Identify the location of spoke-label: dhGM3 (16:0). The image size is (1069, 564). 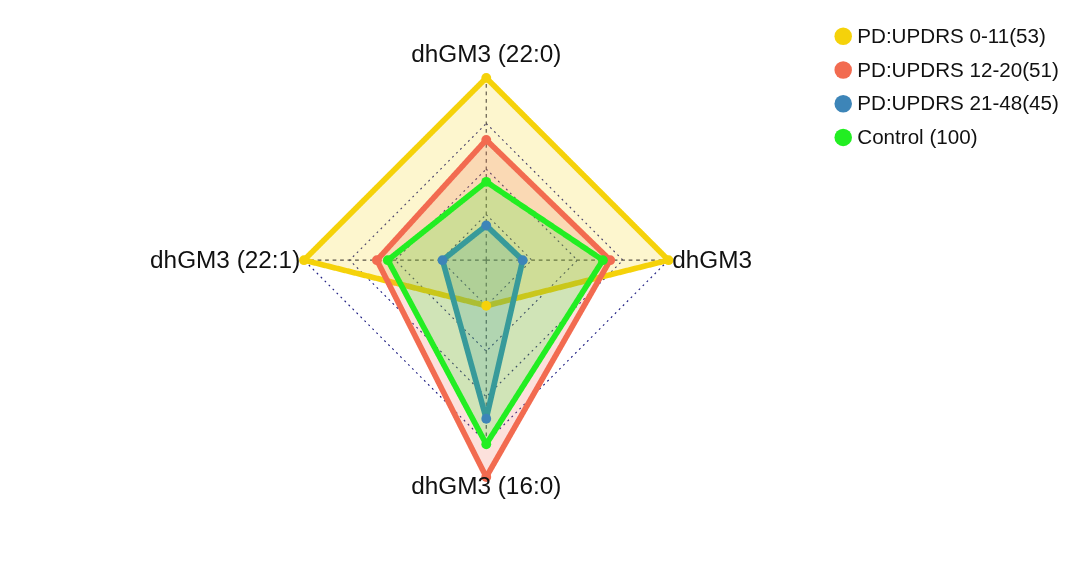
(486, 485).